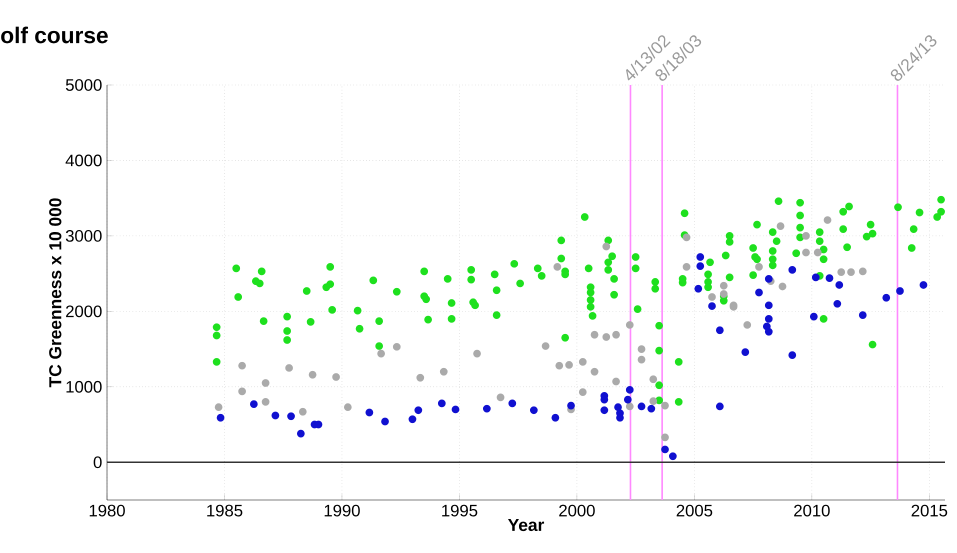  What do you see at coordinates (84, 85) in the screenshot?
I see `y-tick-label: 5000` at bounding box center [84, 85].